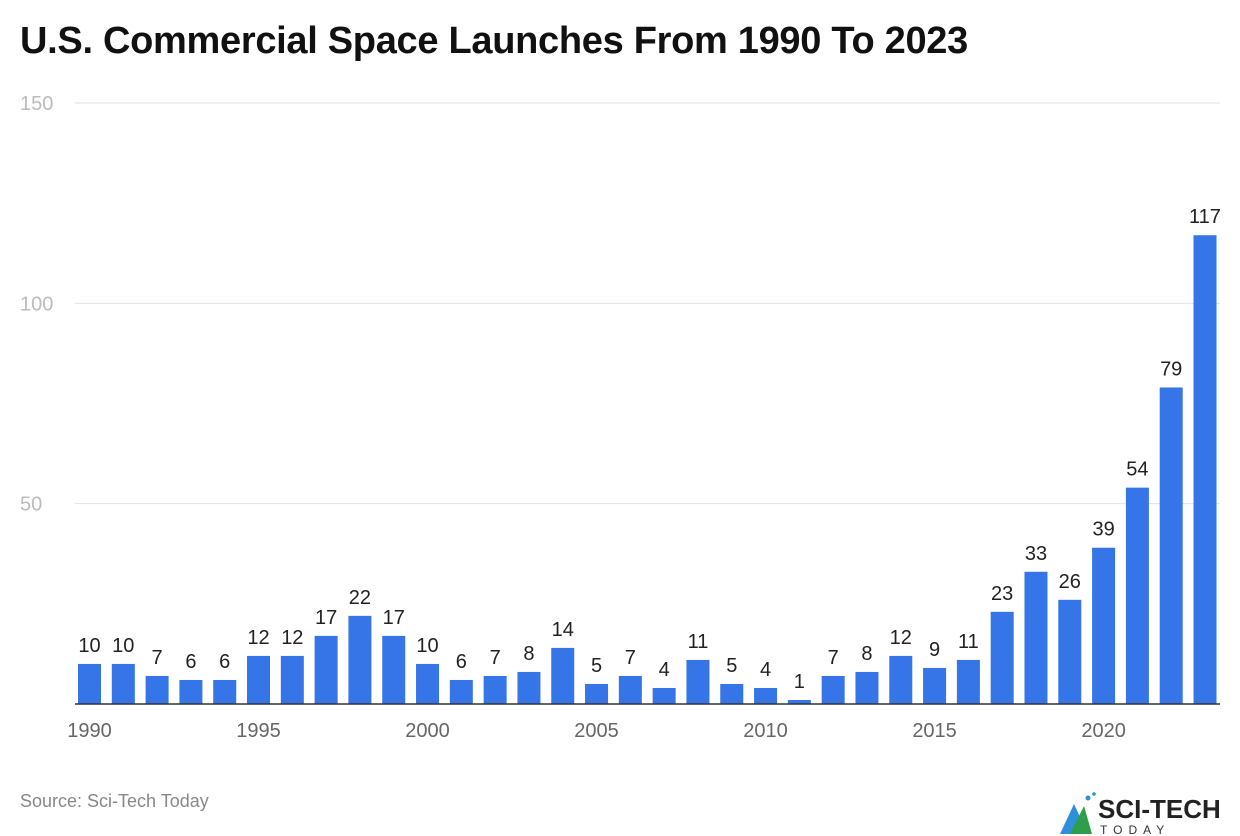  I want to click on x-tick-label: 2005, so click(596, 731).